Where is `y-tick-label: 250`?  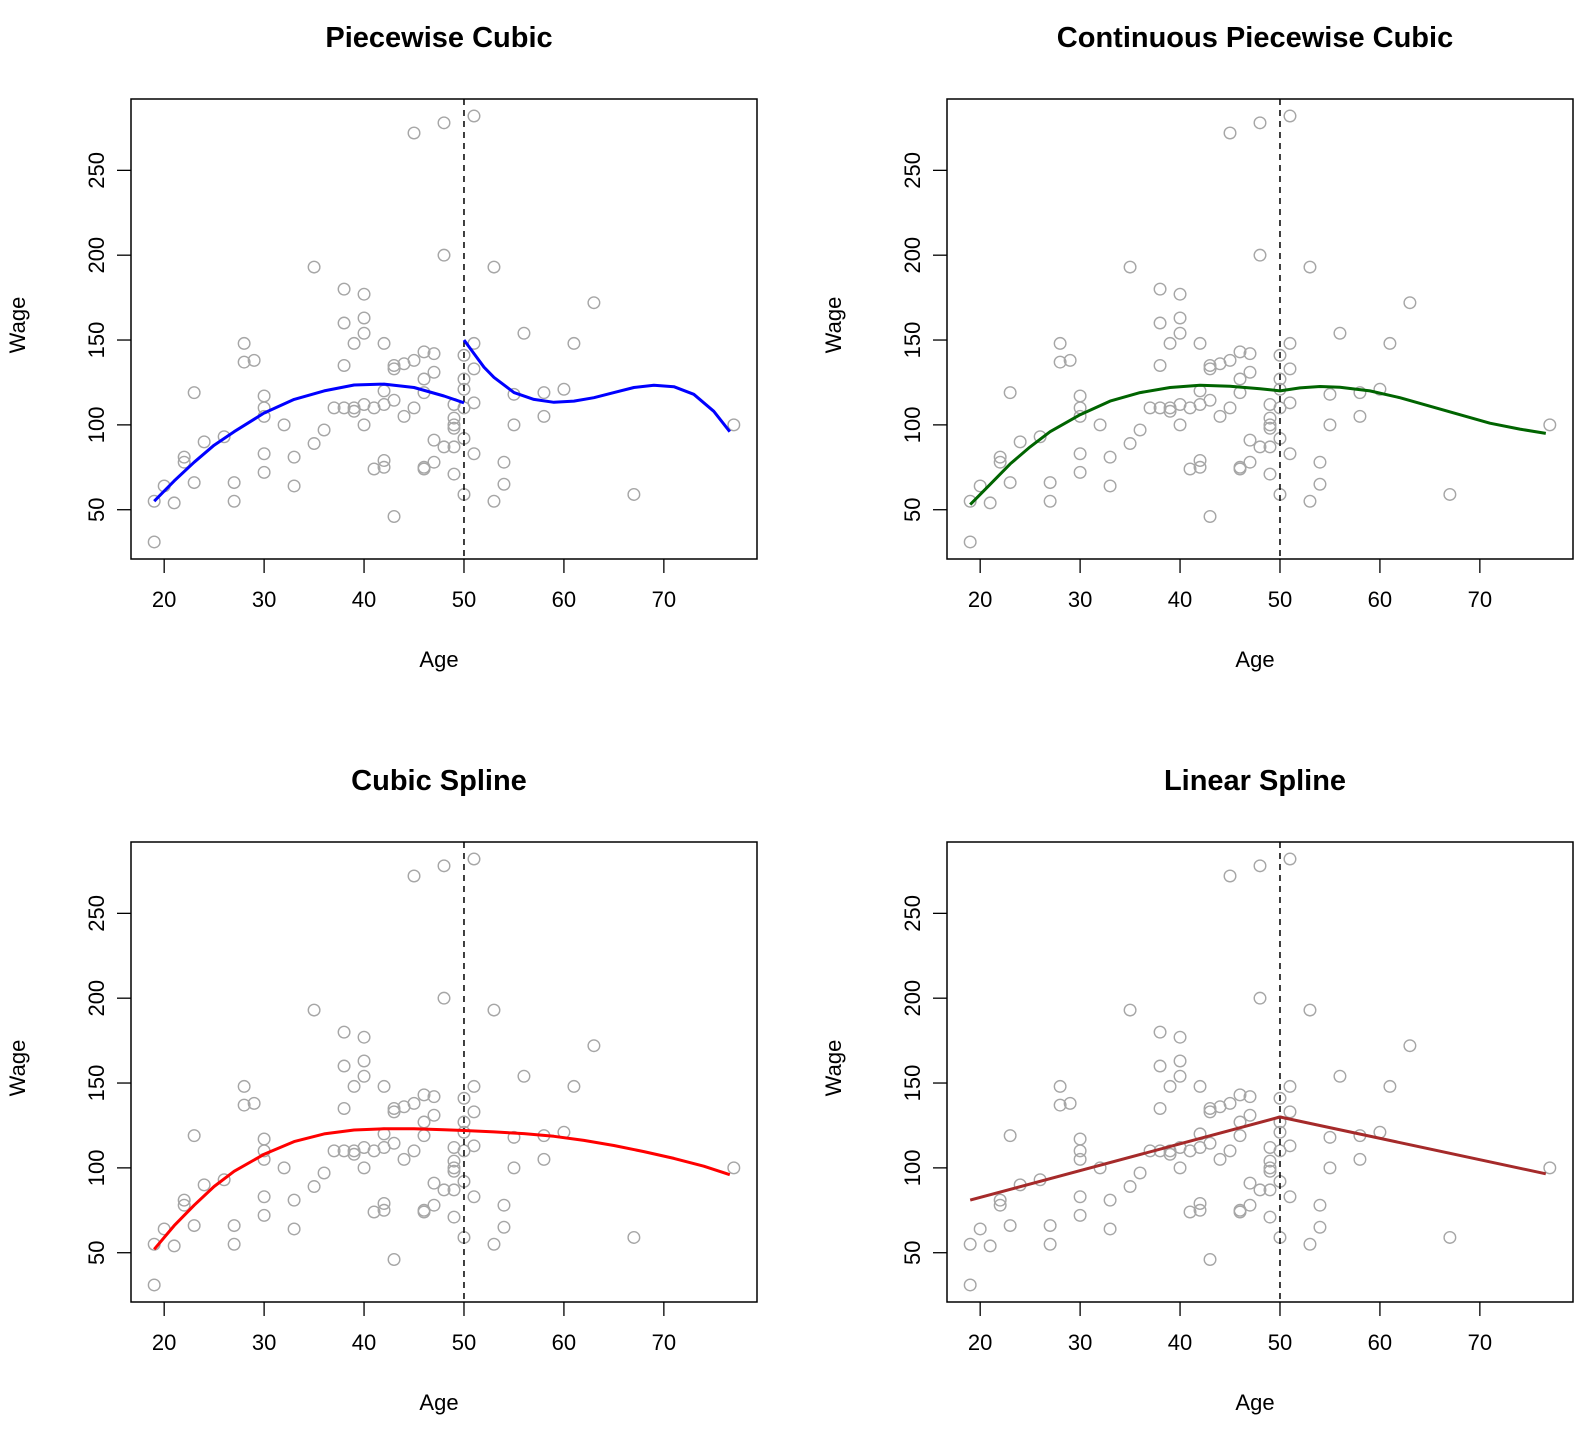
y-tick-label: 250 is located at coordinates (912, 913).